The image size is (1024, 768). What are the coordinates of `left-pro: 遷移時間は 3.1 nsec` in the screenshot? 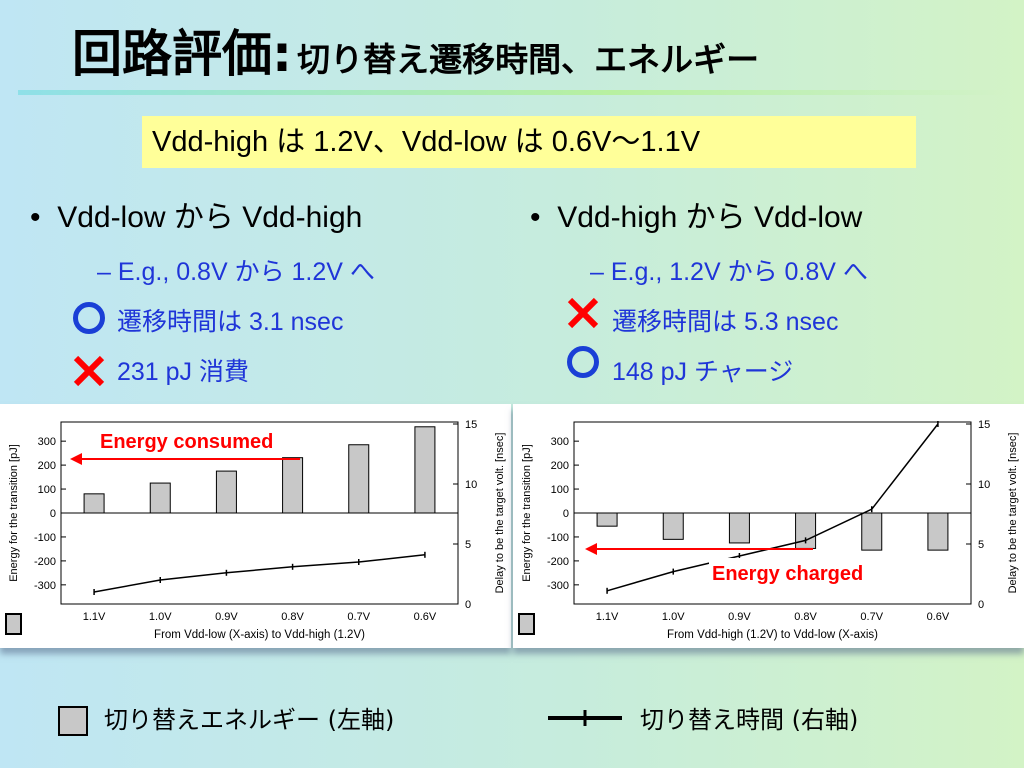 It's located at (230, 322).